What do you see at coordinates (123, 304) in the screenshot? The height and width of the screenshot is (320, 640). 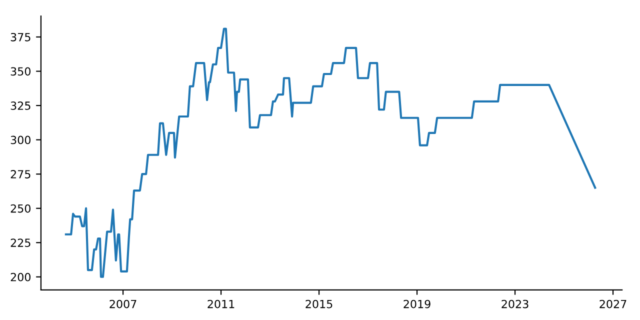 I see `x-tick-label: 2007` at bounding box center [123, 304].